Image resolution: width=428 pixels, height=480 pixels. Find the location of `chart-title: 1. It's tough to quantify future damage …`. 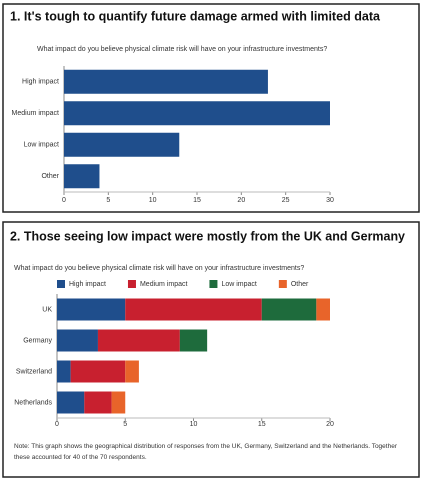

chart-title: 1. It's tough to quantify future damage … is located at coordinates (195, 15).